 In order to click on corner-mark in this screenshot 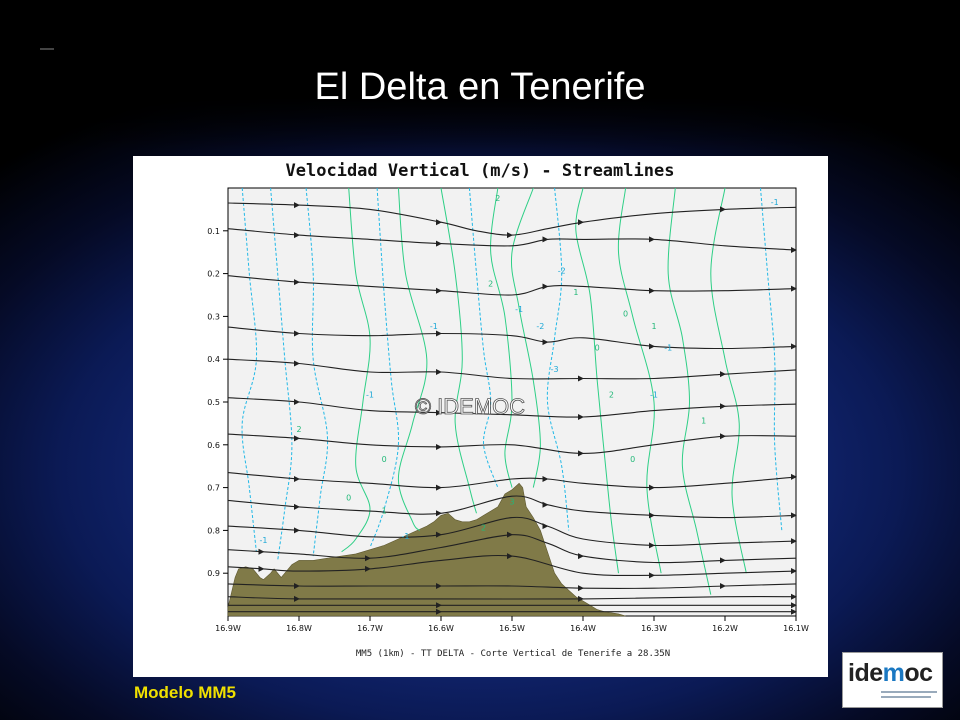, I will do `click(47, 49)`.